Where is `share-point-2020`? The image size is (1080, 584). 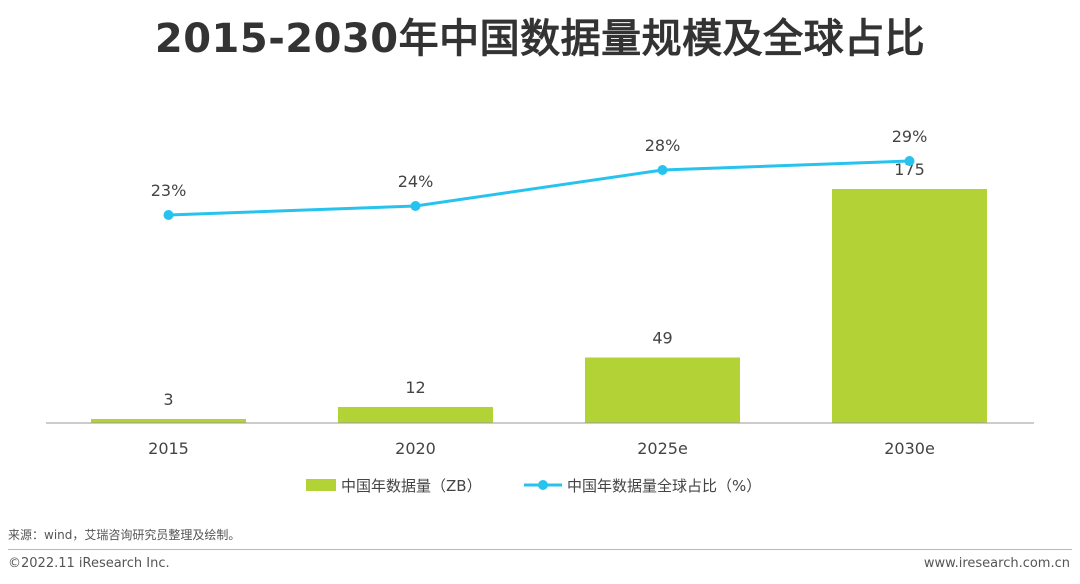 share-point-2020 is located at coordinates (415, 206).